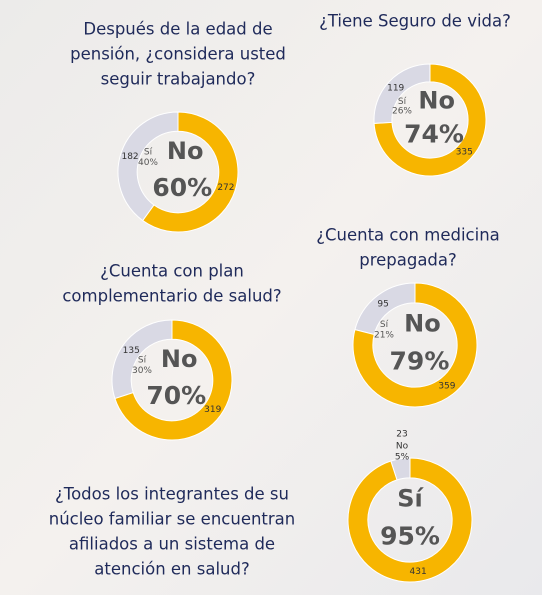 The image size is (542, 595). I want to click on major-percent: 79%, so click(420, 360).